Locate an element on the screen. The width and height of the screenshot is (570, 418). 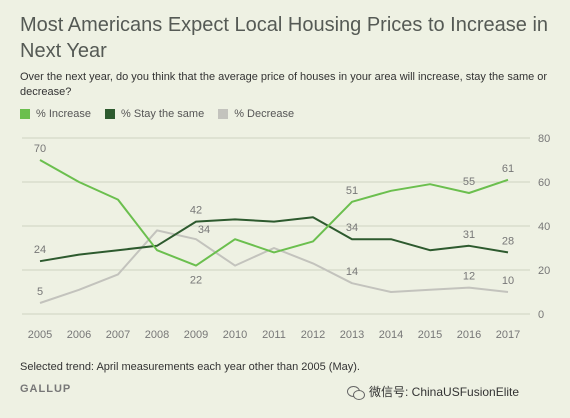
series-line-decrease is located at coordinates (274, 266).